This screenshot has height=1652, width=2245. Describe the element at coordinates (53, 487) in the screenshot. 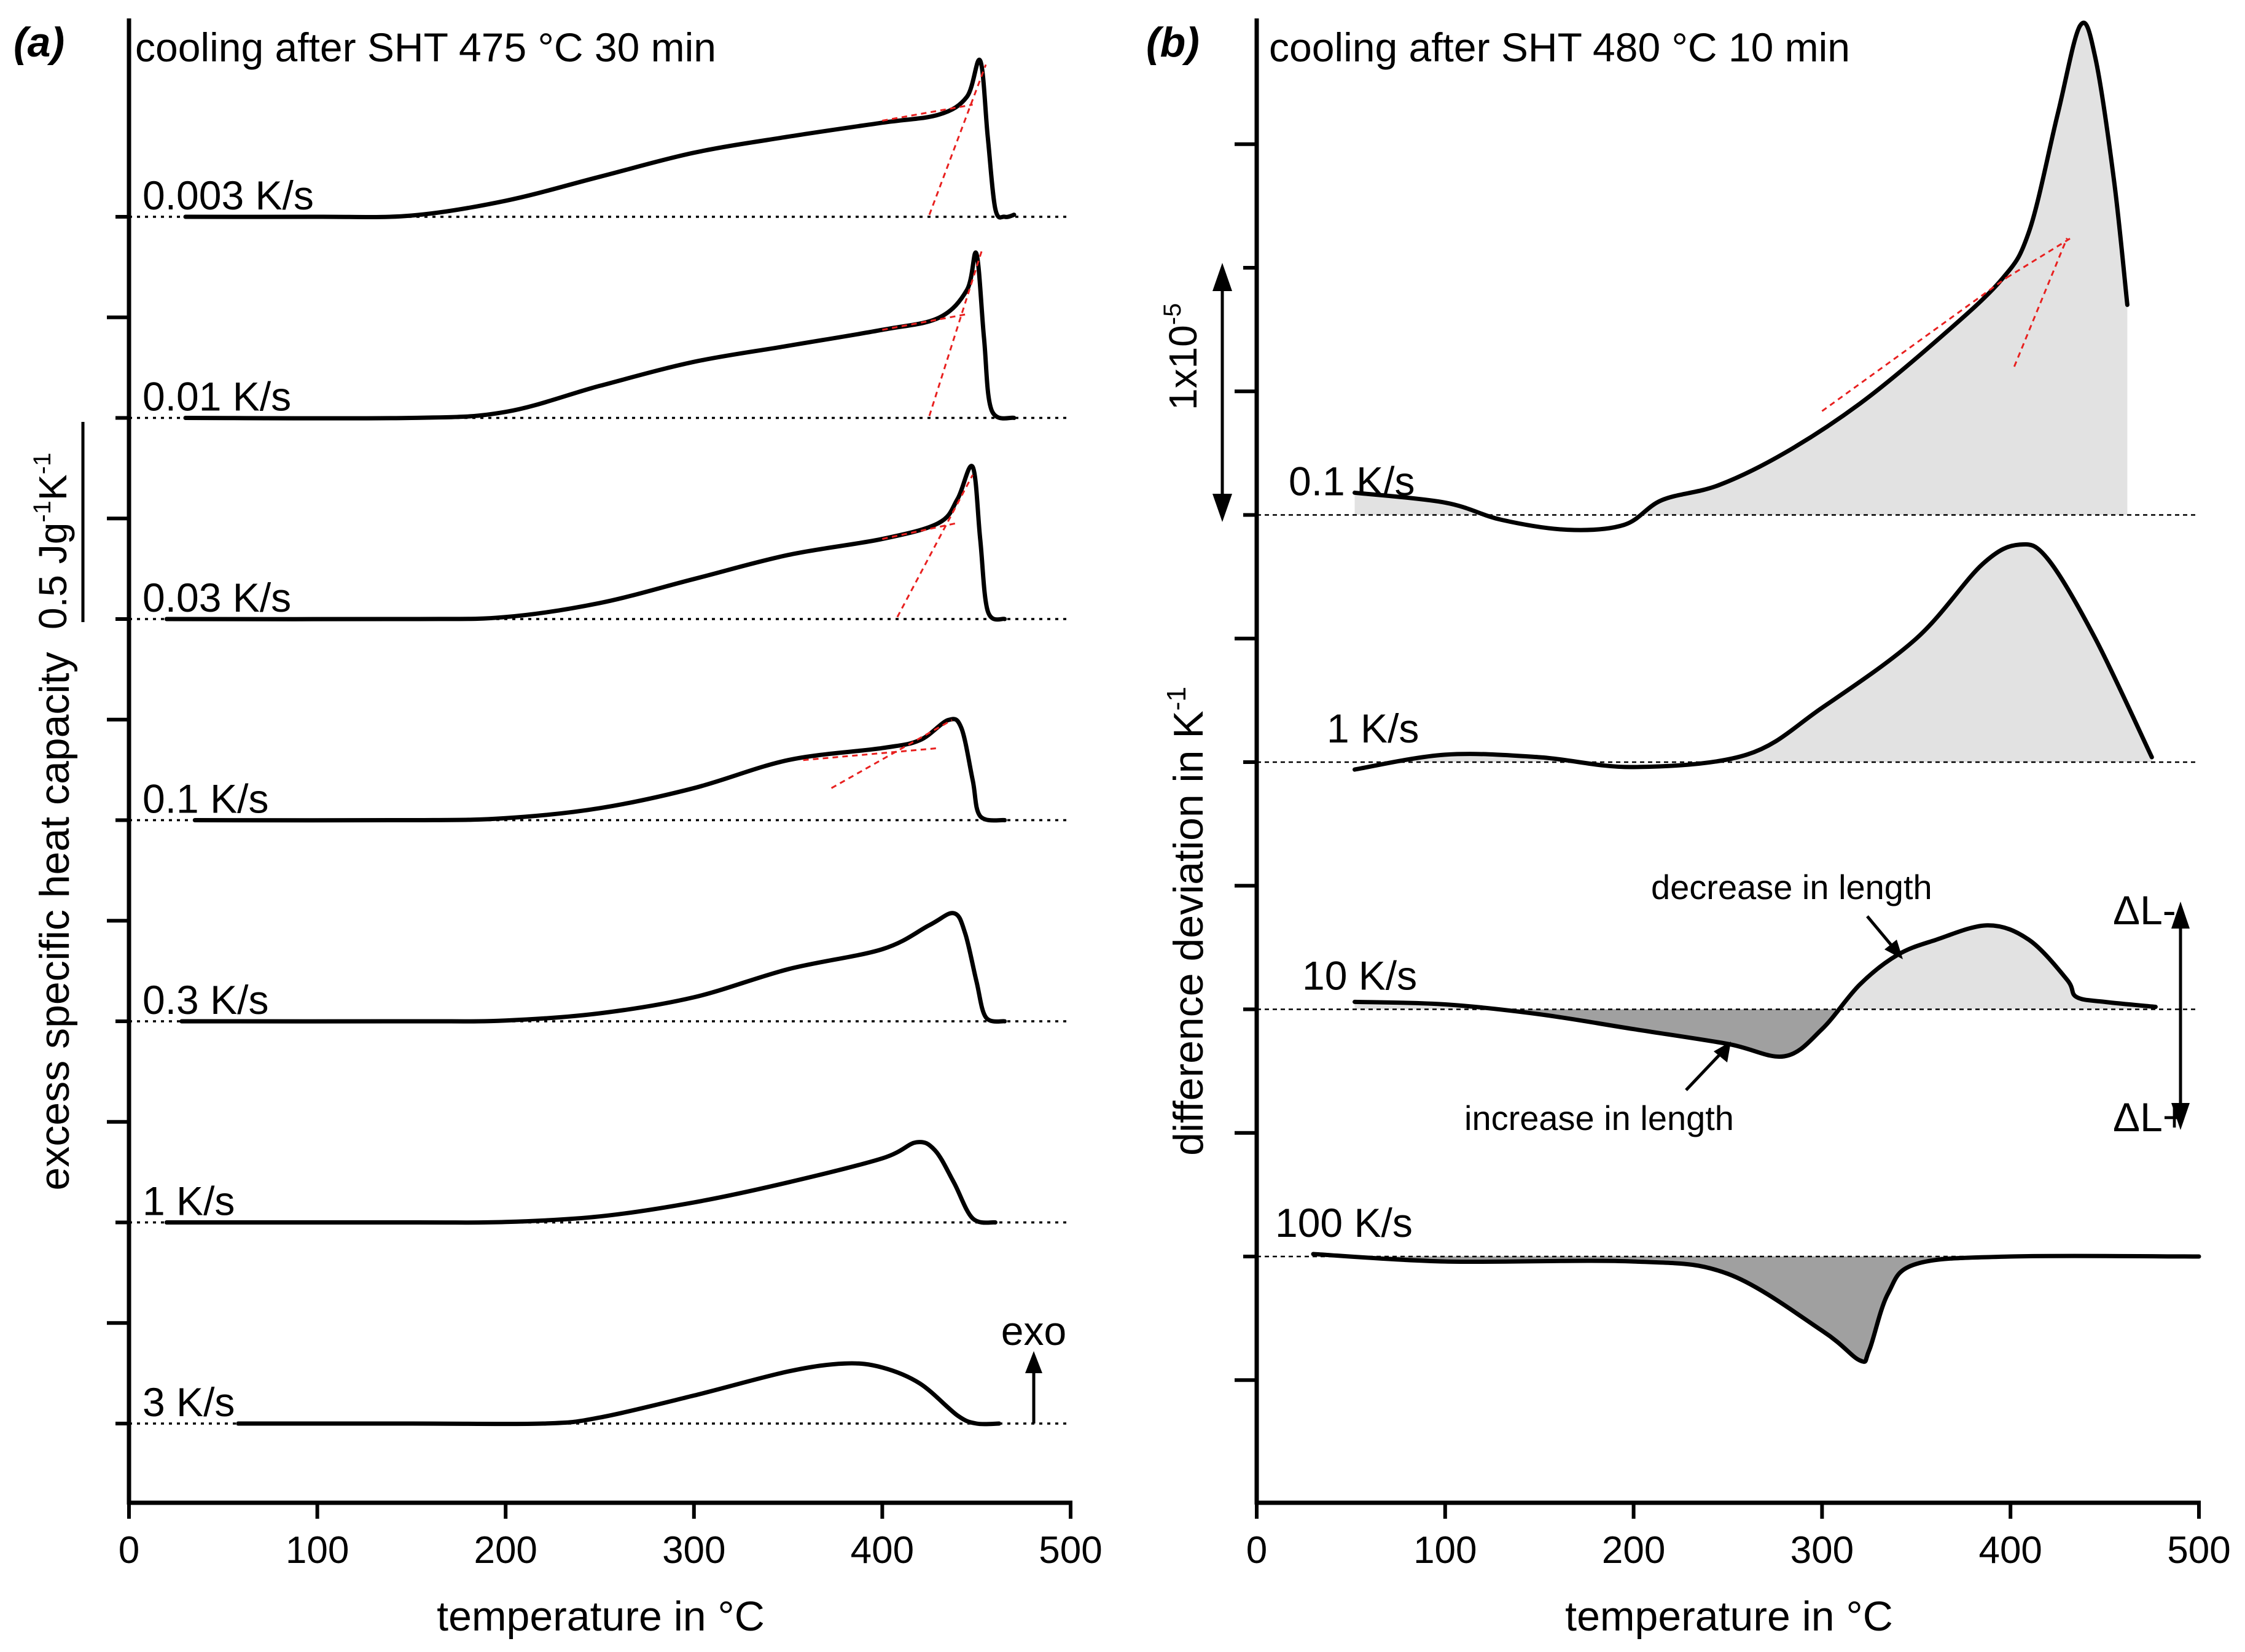

I see `scale-k: K` at that location.